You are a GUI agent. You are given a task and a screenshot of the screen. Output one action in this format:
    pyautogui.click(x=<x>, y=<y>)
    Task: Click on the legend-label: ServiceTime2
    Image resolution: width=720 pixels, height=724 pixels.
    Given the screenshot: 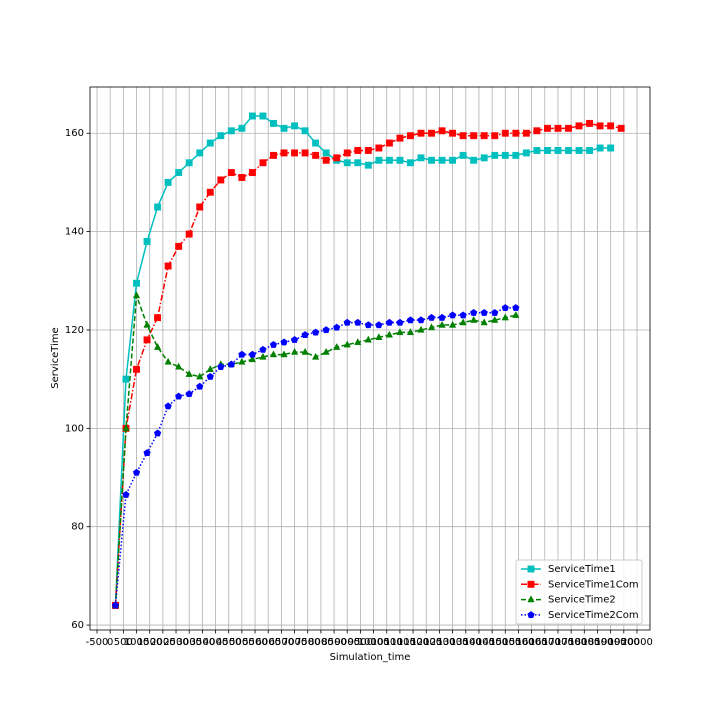 What is the action you would take?
    pyautogui.click(x=582, y=600)
    